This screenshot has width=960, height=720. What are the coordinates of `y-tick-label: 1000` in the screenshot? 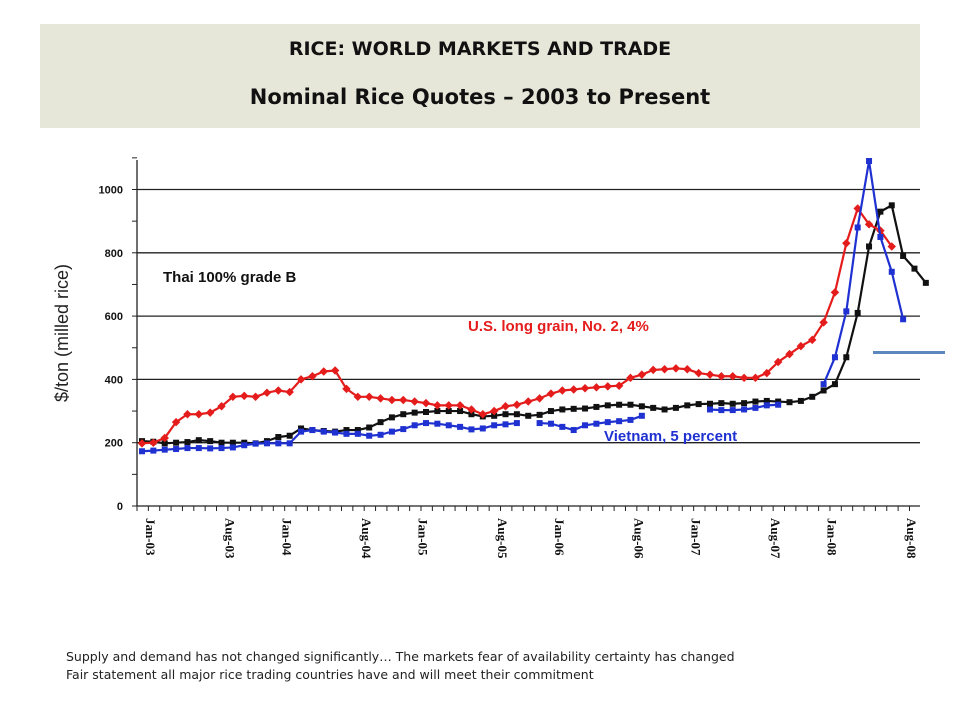 It's located at (111, 191).